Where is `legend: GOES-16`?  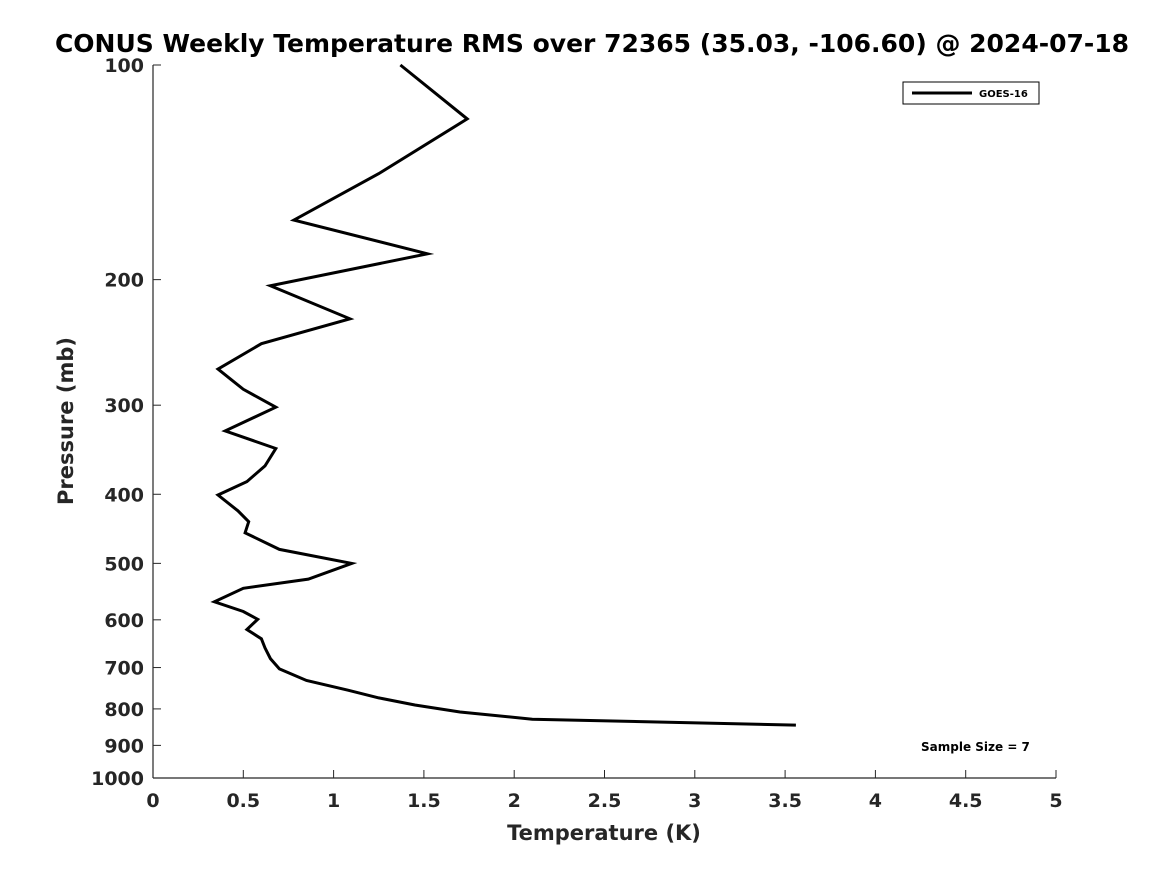
legend: GOES-16 is located at coordinates (971, 93).